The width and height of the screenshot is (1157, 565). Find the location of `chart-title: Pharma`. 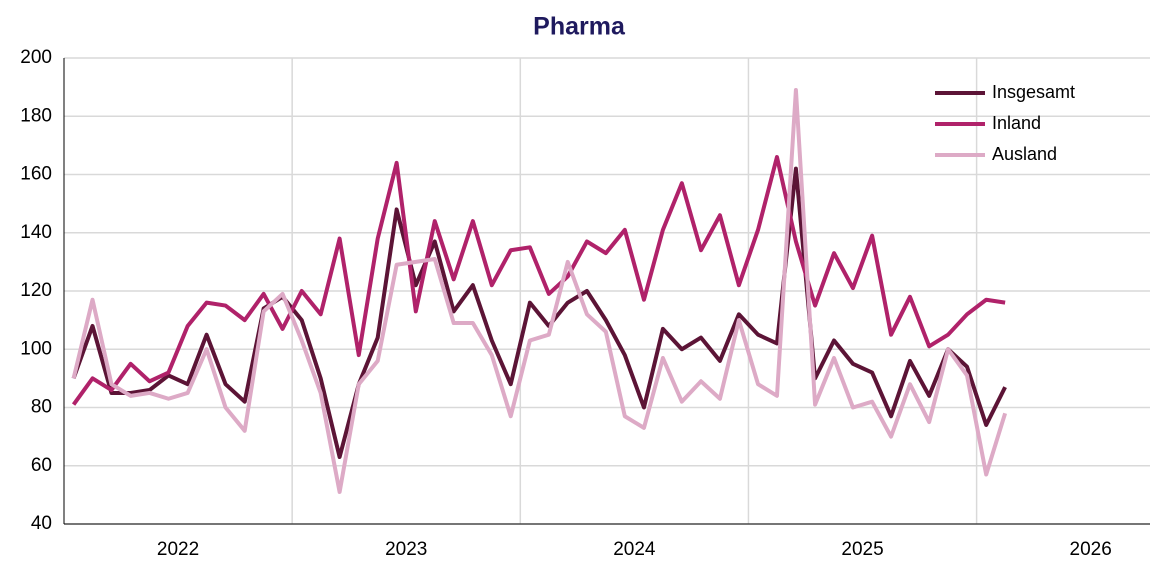

chart-title: Pharma is located at coordinates (579, 27).